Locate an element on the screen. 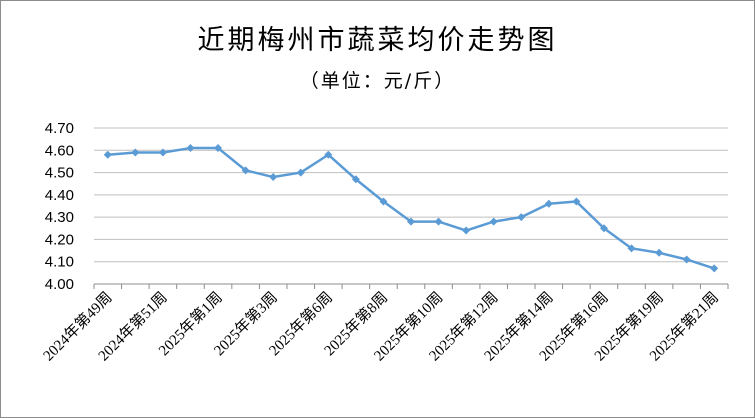  y-tick-label: 4.30 is located at coordinates (59, 217).